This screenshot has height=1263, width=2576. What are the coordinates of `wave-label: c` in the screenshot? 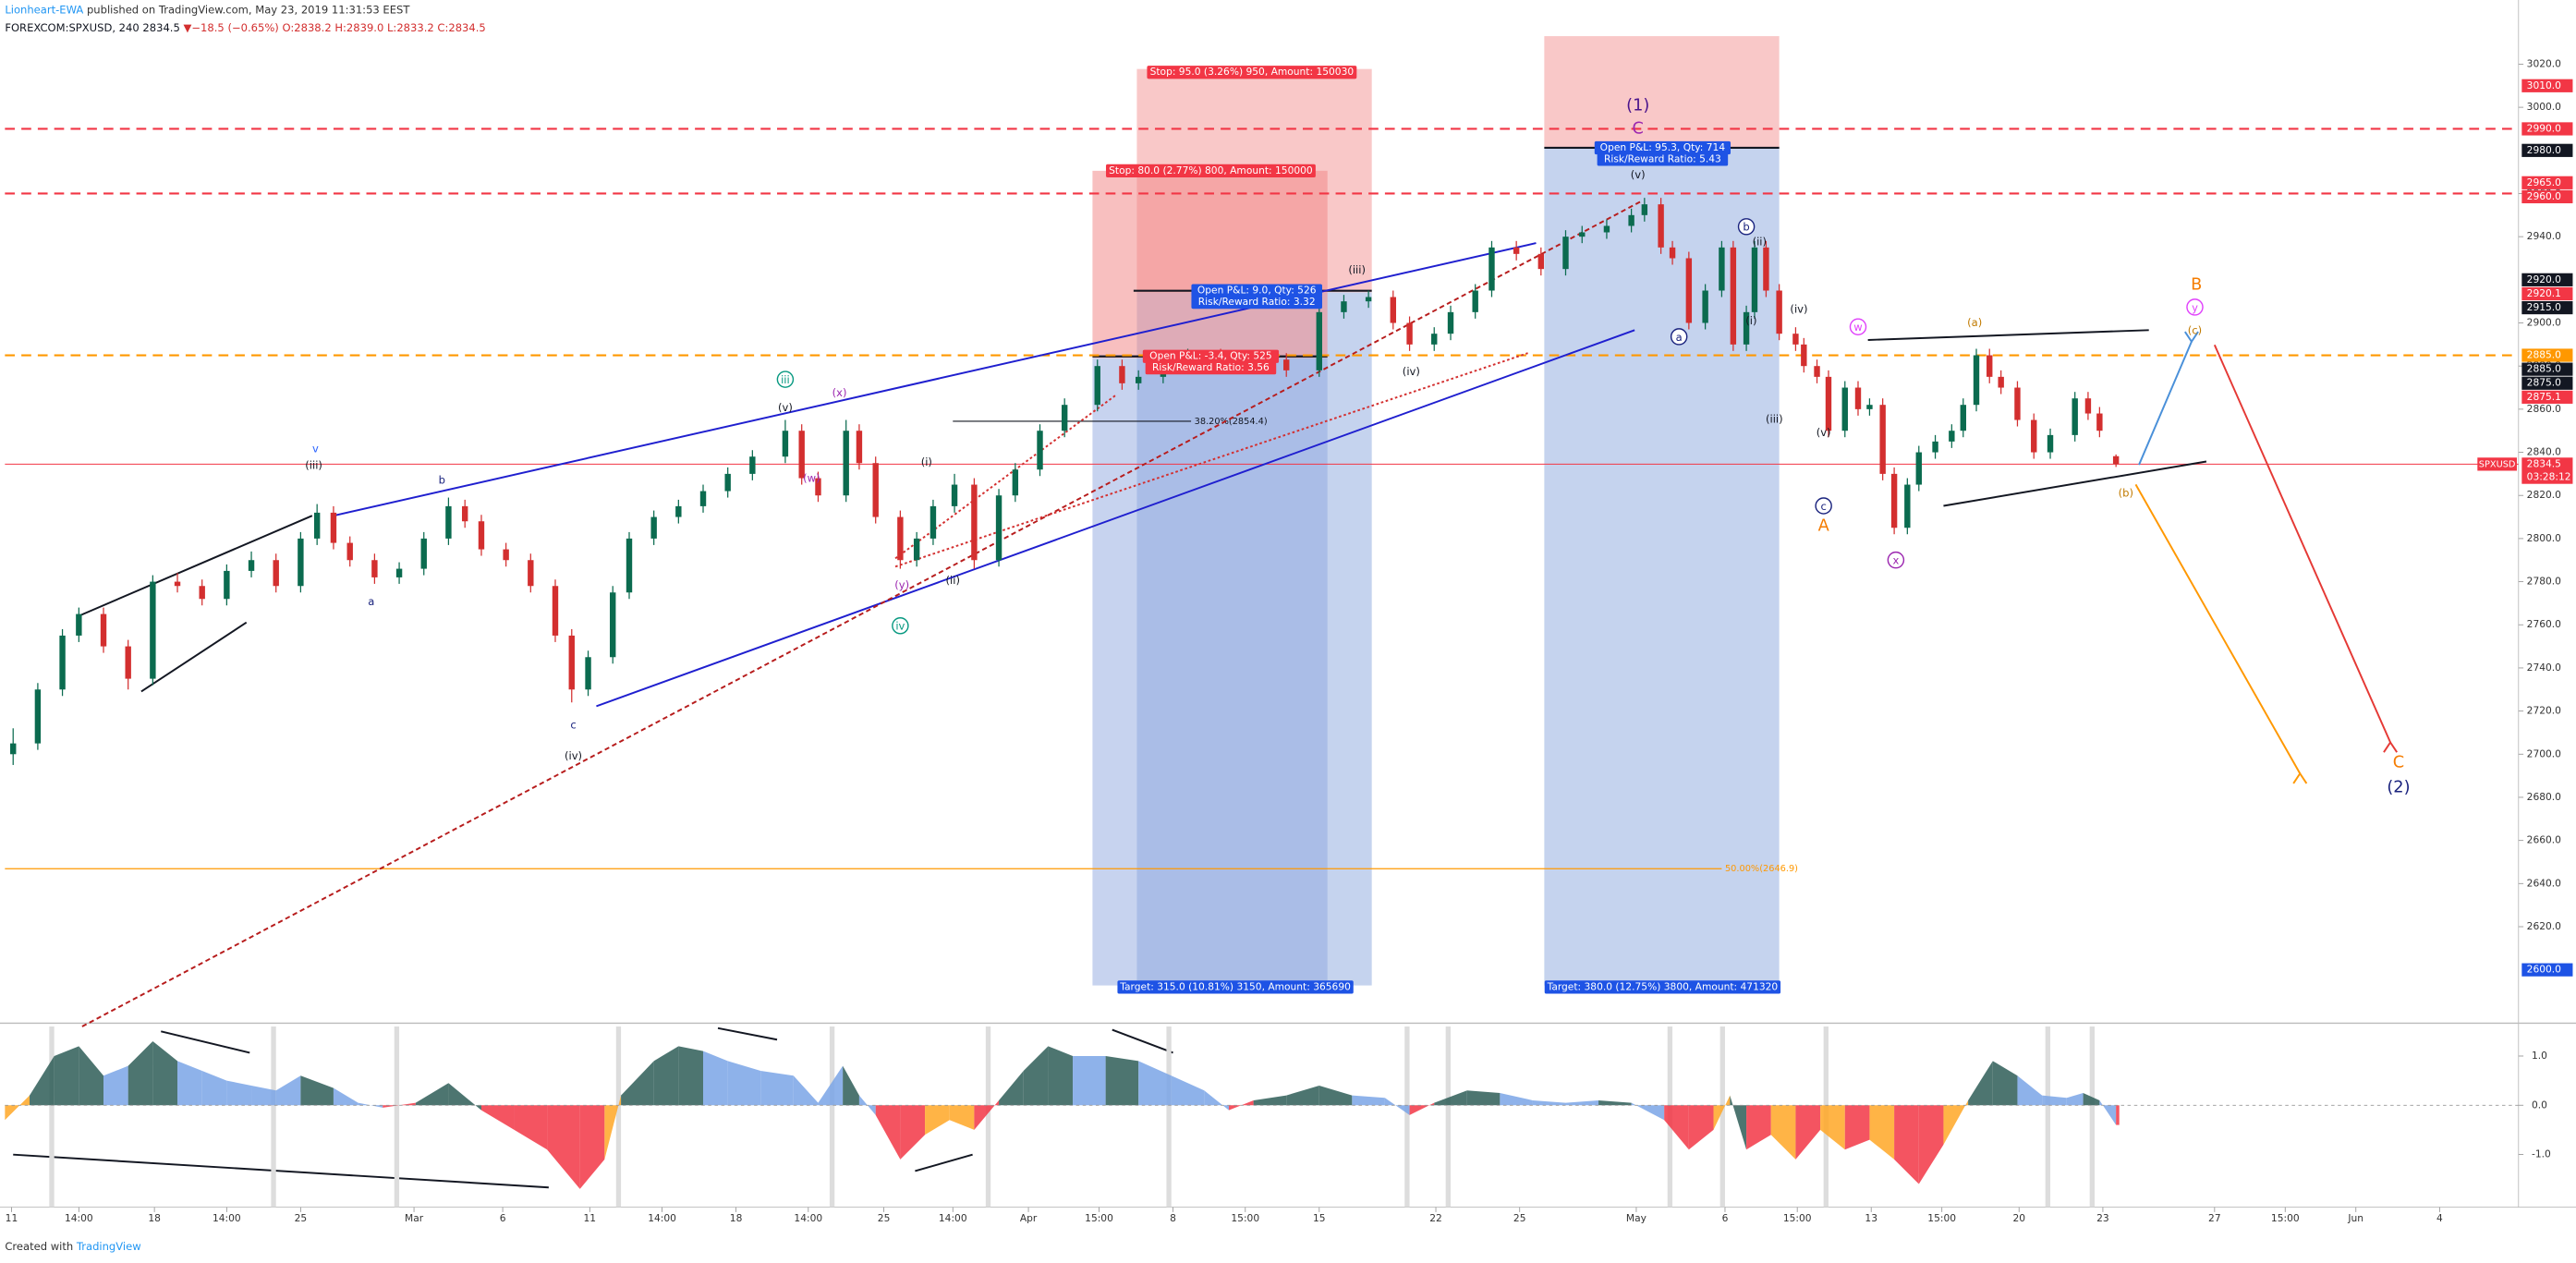 It's located at (1823, 506).